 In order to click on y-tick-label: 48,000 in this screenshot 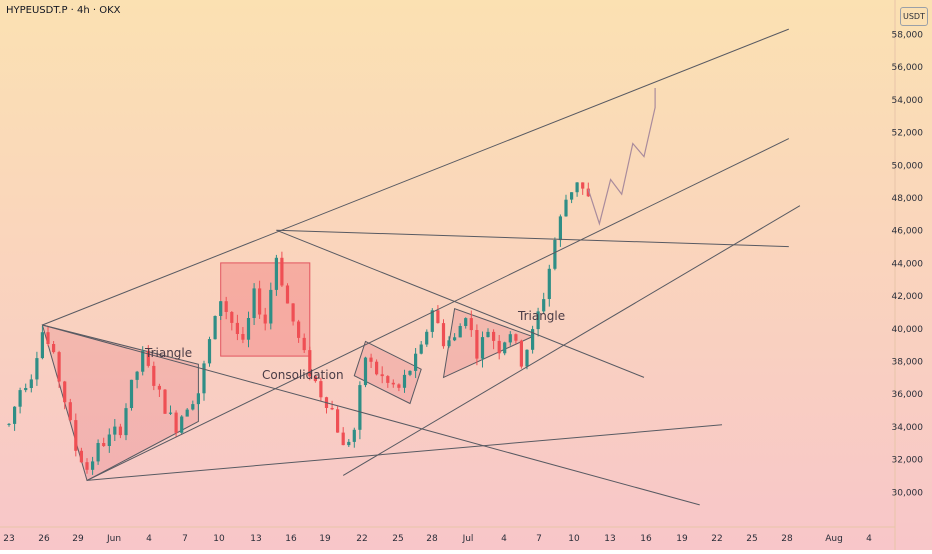, I will do `click(908, 199)`.